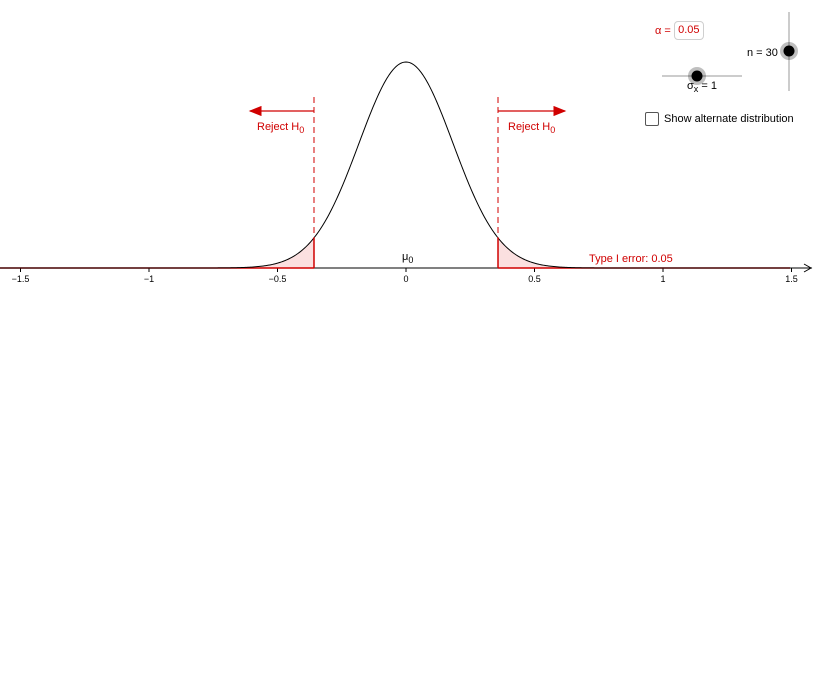  Describe the element at coordinates (652, 119) in the screenshot. I see `show-alternate-checkbox` at that location.